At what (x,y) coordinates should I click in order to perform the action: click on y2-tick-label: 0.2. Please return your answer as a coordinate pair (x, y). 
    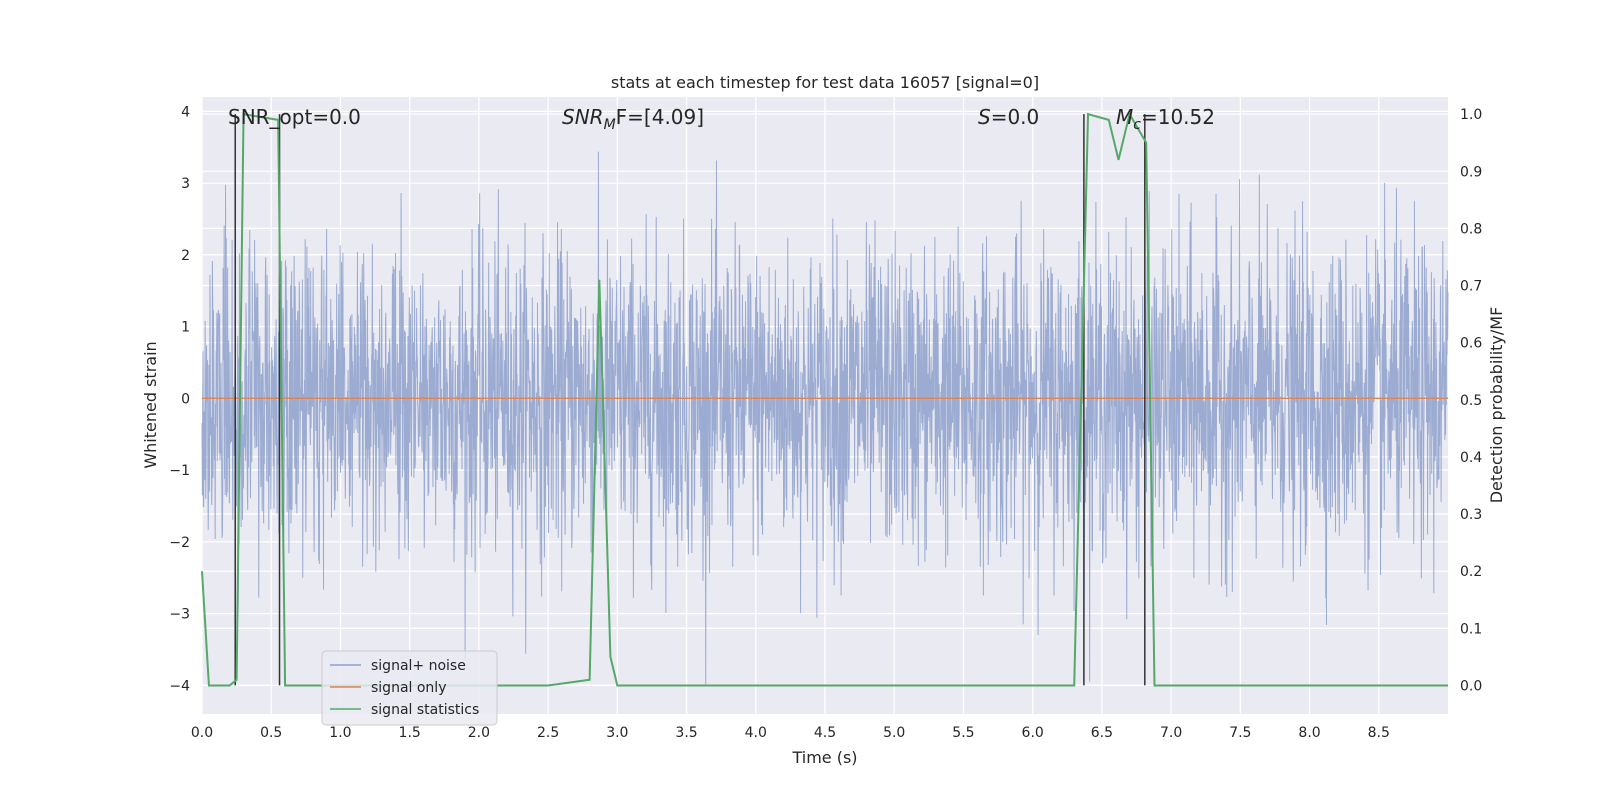
    Looking at the image, I should click on (1471, 572).